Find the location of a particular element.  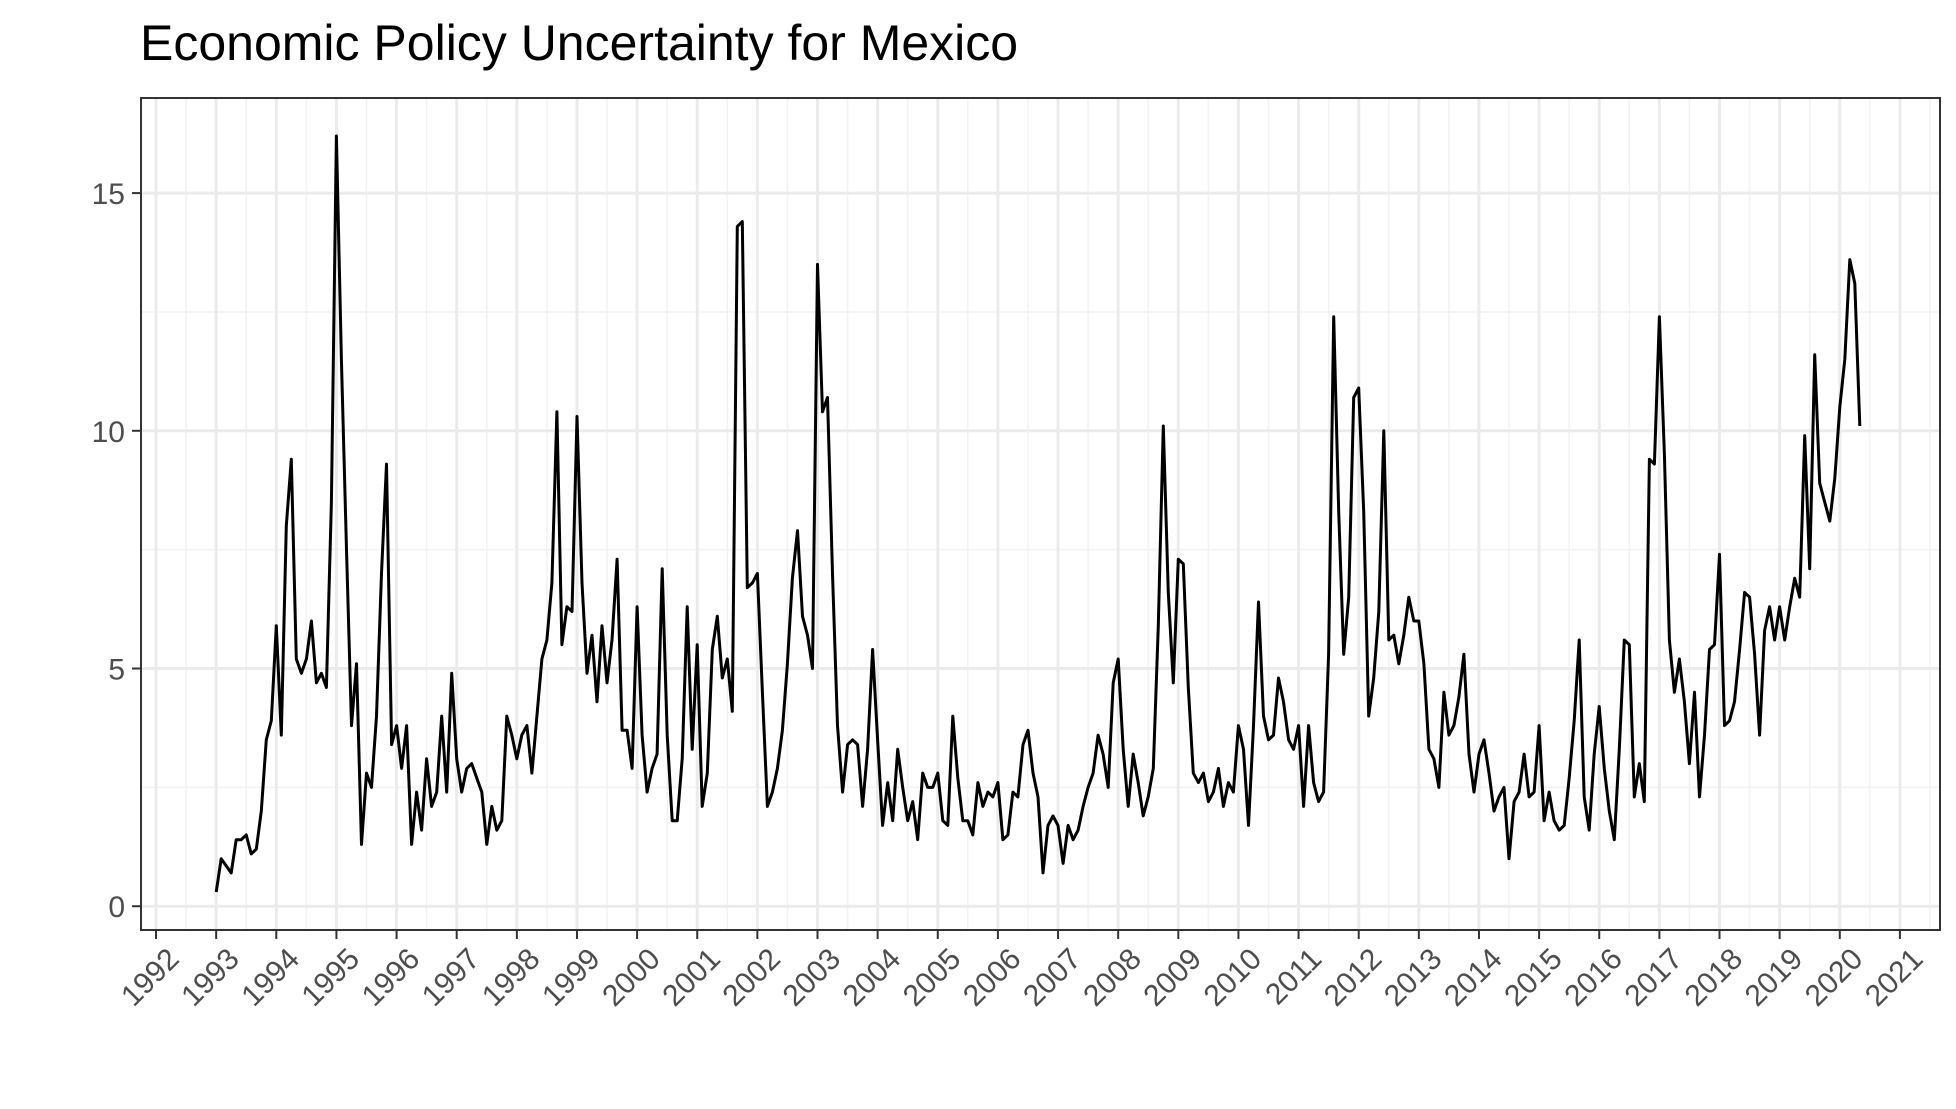

chart-title: Economic Policy Uncertainty for Mexico is located at coordinates (579, 43).